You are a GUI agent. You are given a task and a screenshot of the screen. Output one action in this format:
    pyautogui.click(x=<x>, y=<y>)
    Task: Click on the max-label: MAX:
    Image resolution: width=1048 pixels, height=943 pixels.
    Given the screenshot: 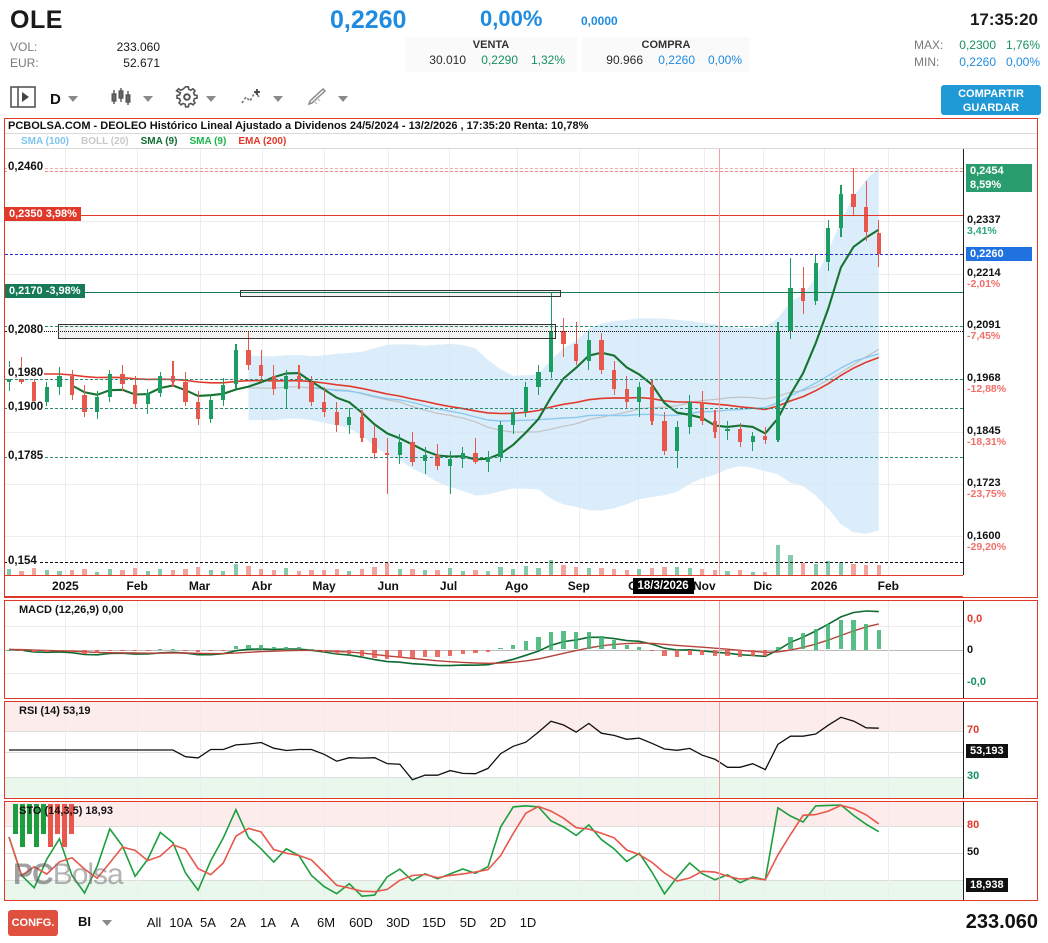 What is the action you would take?
    pyautogui.click(x=929, y=45)
    